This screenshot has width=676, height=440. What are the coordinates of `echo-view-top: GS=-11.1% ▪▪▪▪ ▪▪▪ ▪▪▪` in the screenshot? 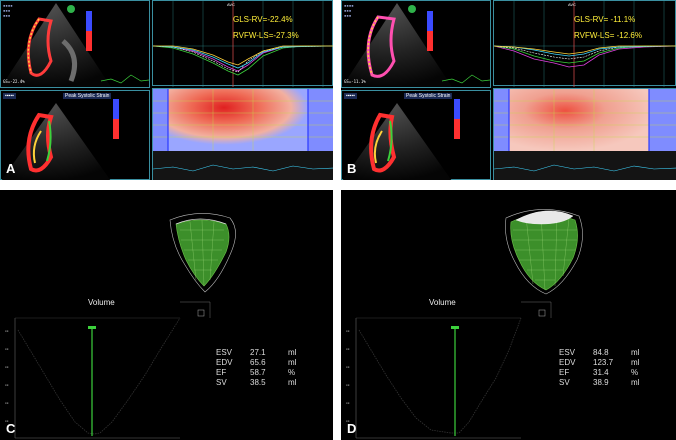 It's located at (416, 44).